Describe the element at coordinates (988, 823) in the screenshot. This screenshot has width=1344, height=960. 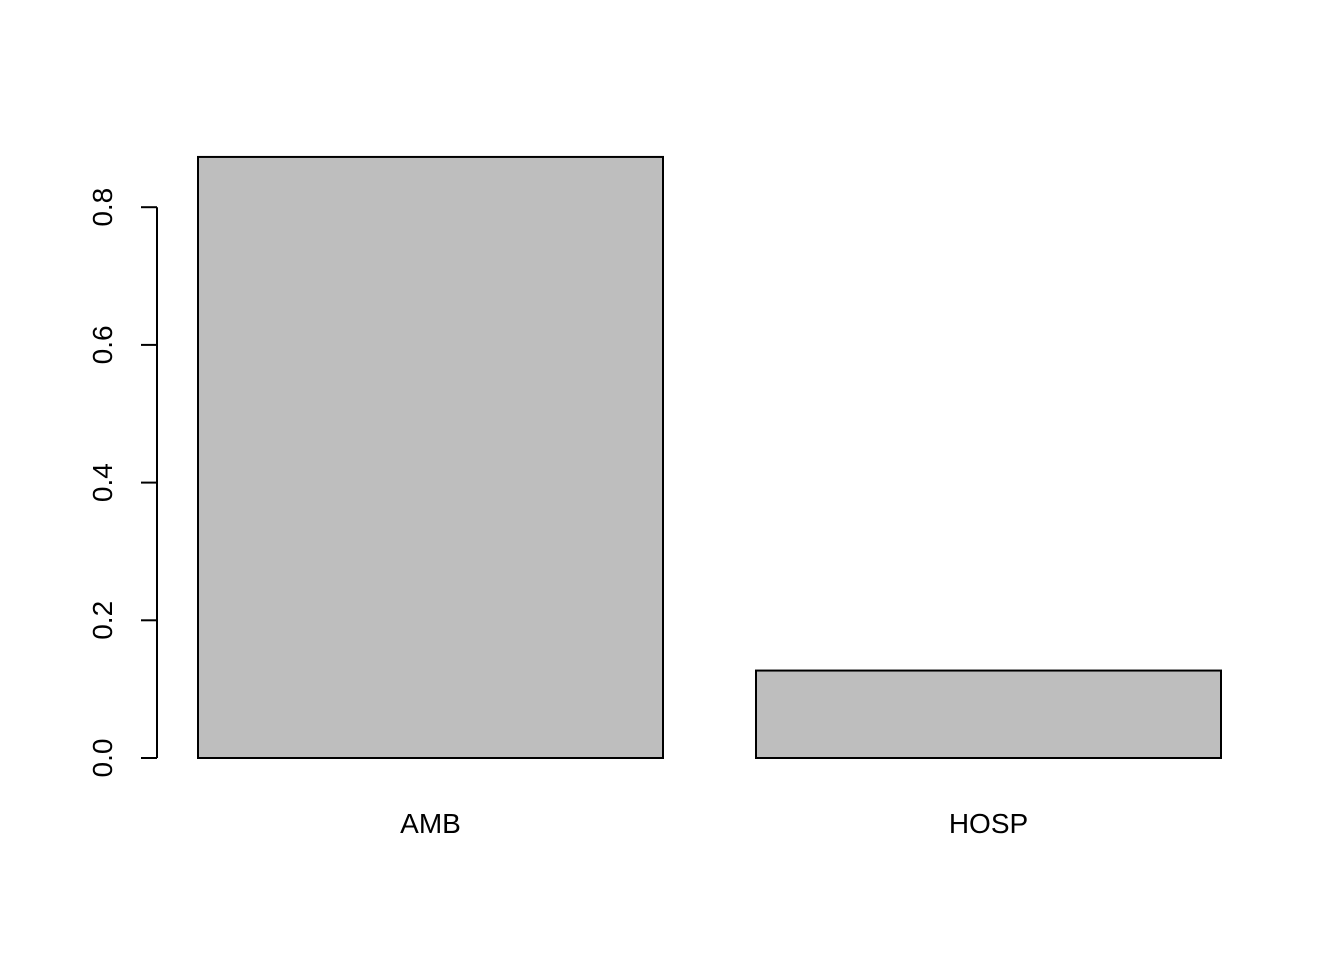
I see `x-category-label: HOSP` at that location.